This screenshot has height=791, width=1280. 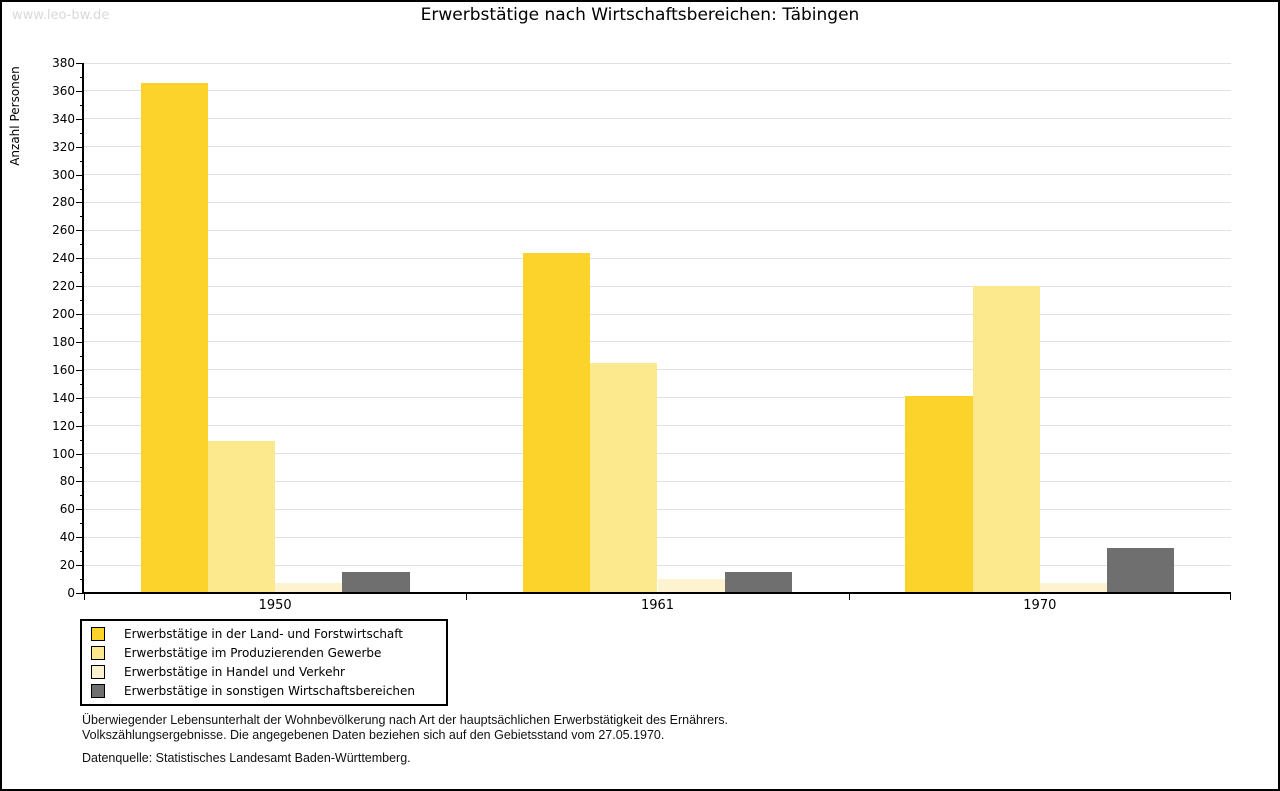 I want to click on y-axis-tick-label: 80, so click(x=67, y=481).